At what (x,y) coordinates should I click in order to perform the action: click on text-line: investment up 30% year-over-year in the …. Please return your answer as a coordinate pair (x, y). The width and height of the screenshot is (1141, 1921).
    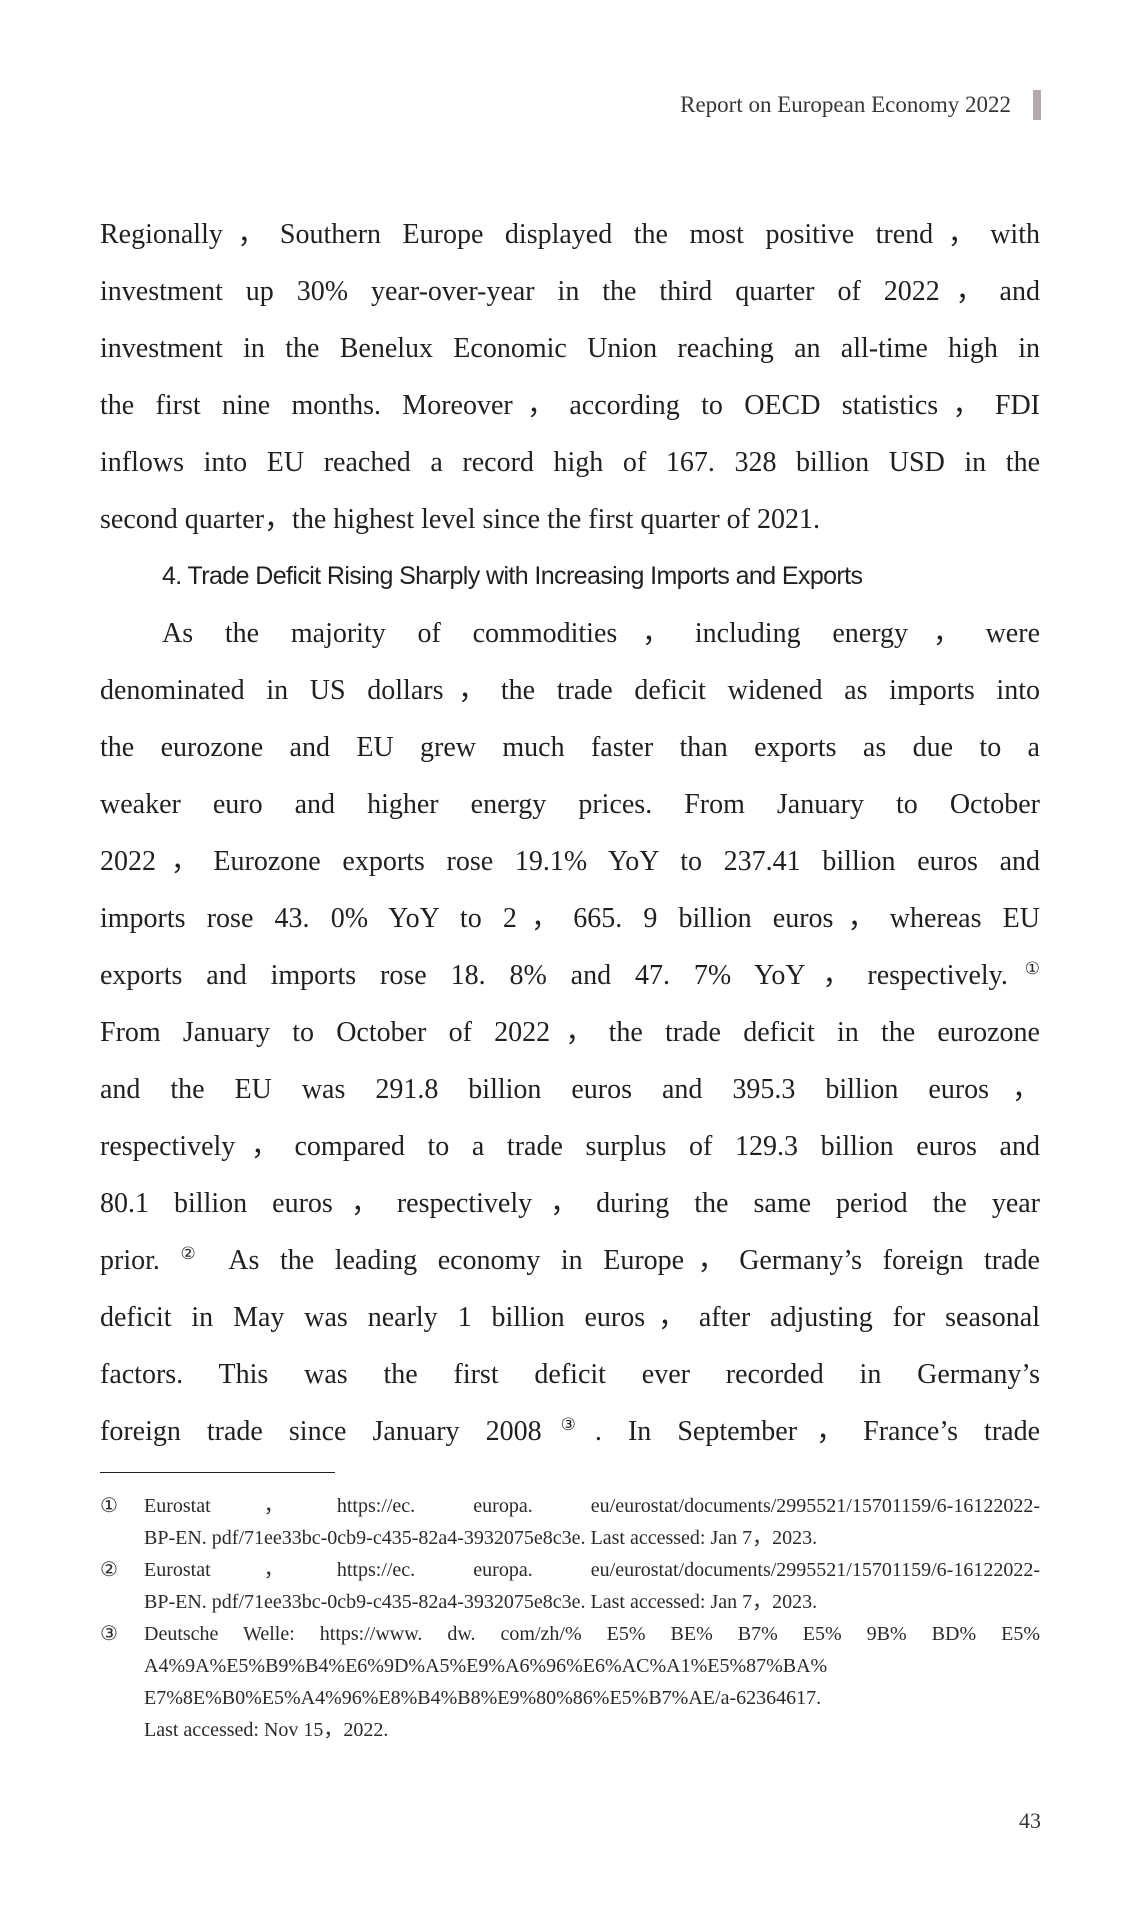
    Looking at the image, I should click on (570, 291).